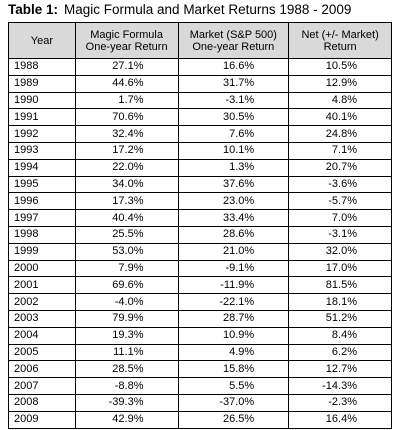  Describe the element at coordinates (340, 46) in the screenshot. I see `header-text: Return` at that location.